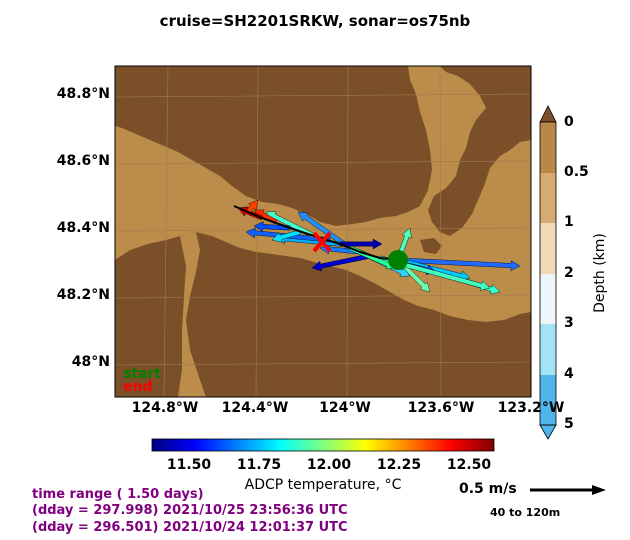 This screenshot has height=540, width=630. Describe the element at coordinates (273, 146) in the screenshot. I see `vancouver-island-land` at that location.